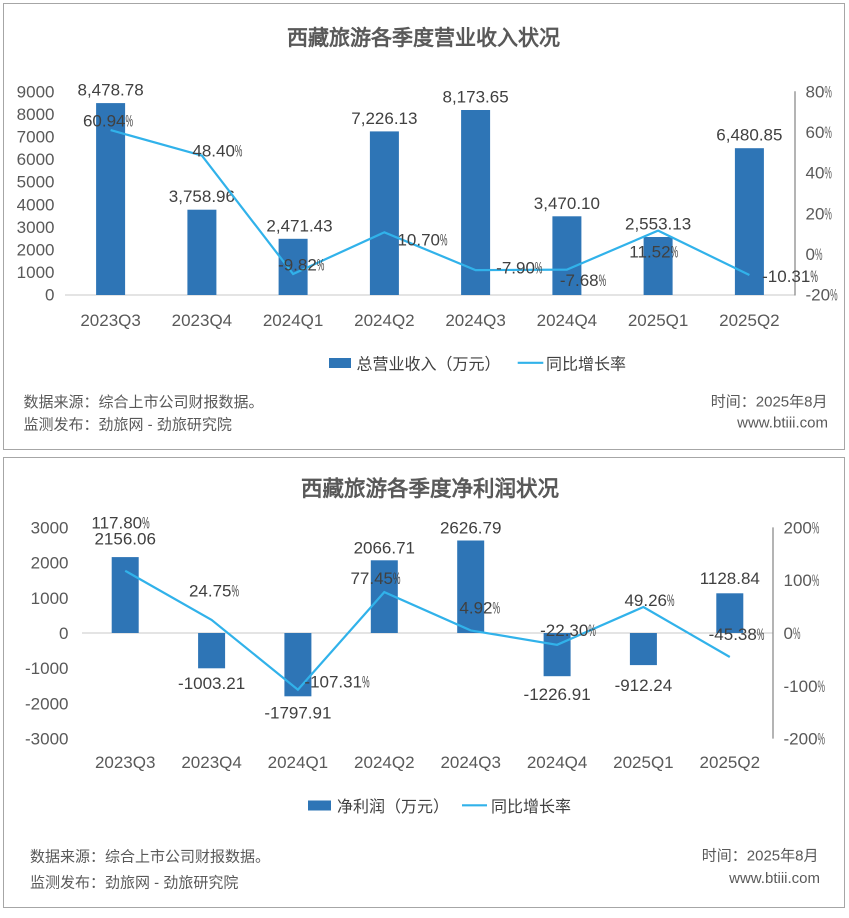 The width and height of the screenshot is (849, 918). Describe the element at coordinates (384, 548) in the screenshot. I see `svg-text: 2066.71` at that location.